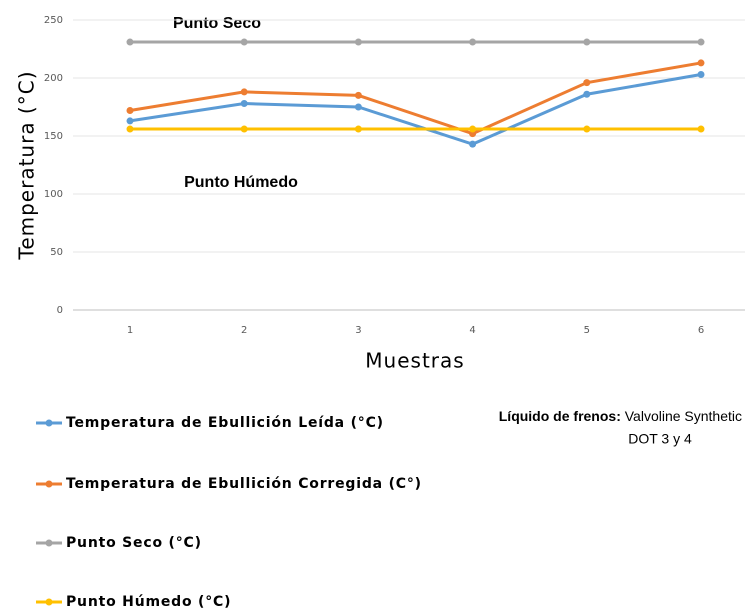 Image resolution: width=748 pixels, height=609 pixels. Describe the element at coordinates (60, 310) in the screenshot. I see `y-tick-label: 0` at that location.